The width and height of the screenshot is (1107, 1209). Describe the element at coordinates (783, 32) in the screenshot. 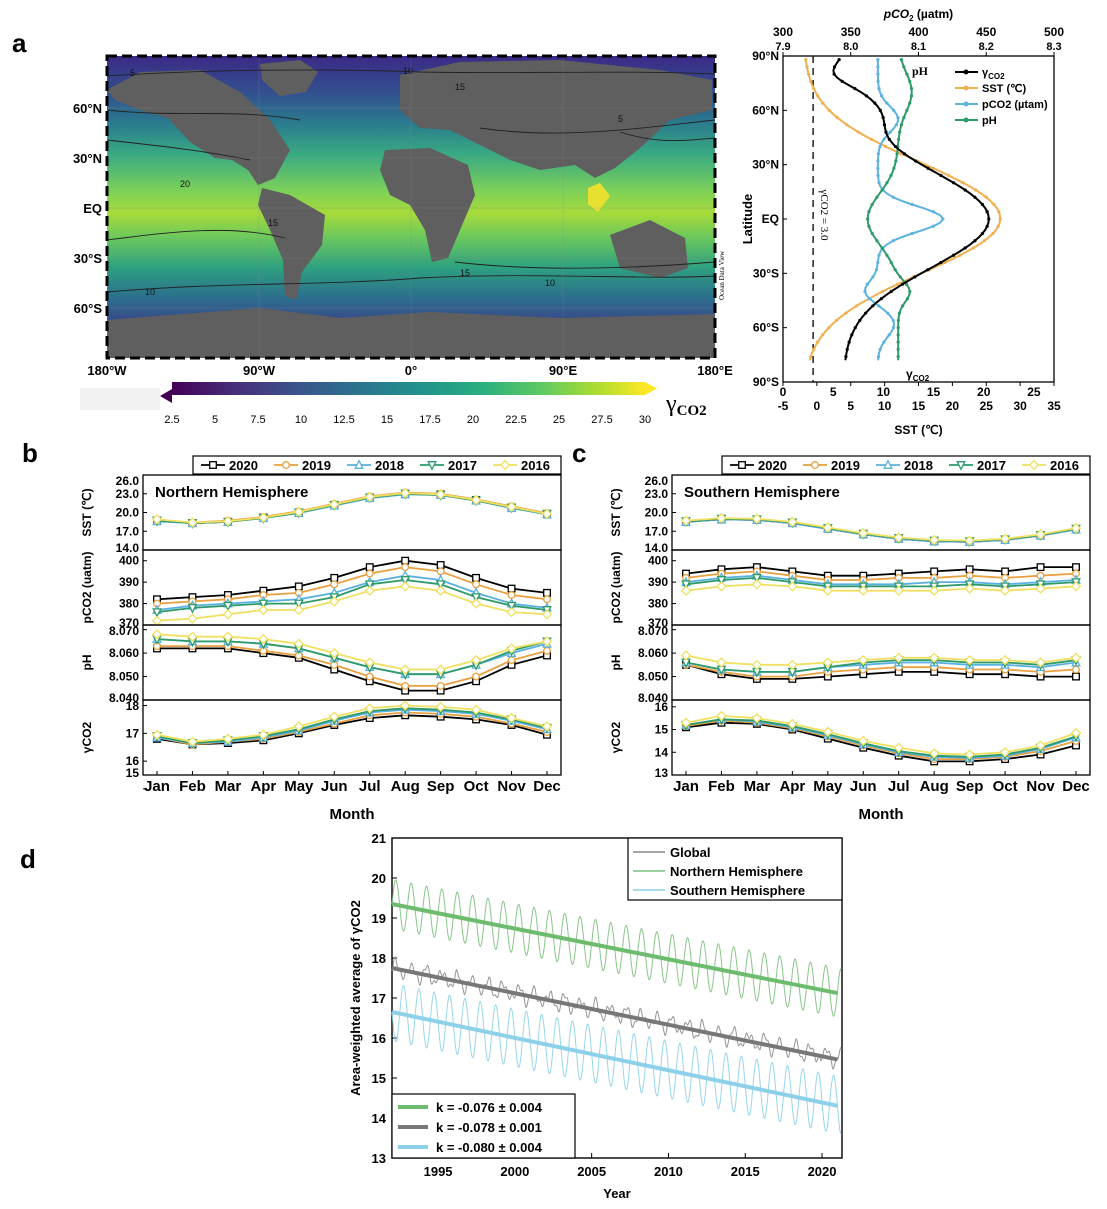

I see `pco2-tick-label: 300` at that location.